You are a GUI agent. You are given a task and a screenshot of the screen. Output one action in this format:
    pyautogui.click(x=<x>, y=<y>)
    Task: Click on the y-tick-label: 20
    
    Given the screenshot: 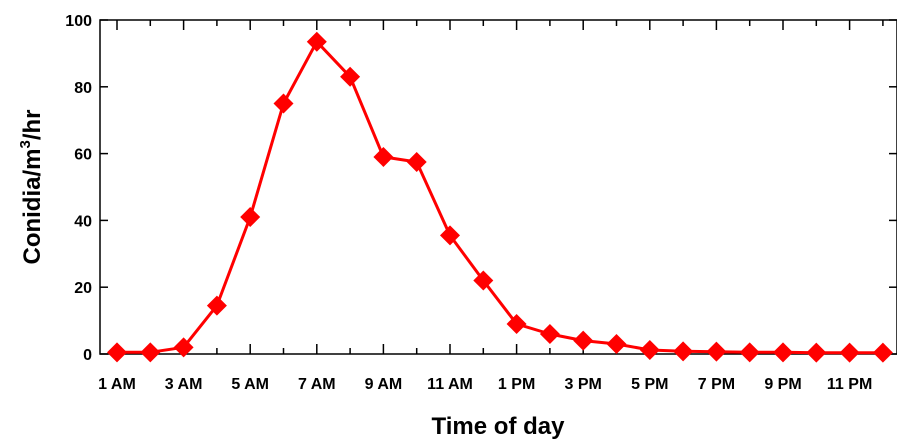 What is the action you would take?
    pyautogui.click(x=83, y=288)
    